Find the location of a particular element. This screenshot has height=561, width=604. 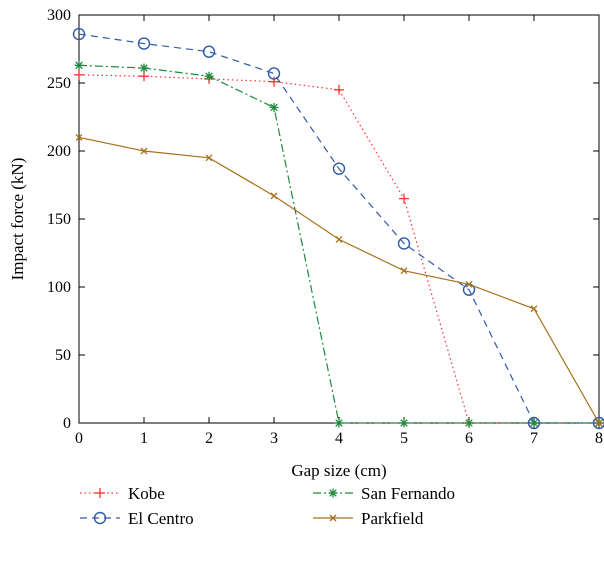

legend-marker-san-fernando is located at coordinates (333, 493).